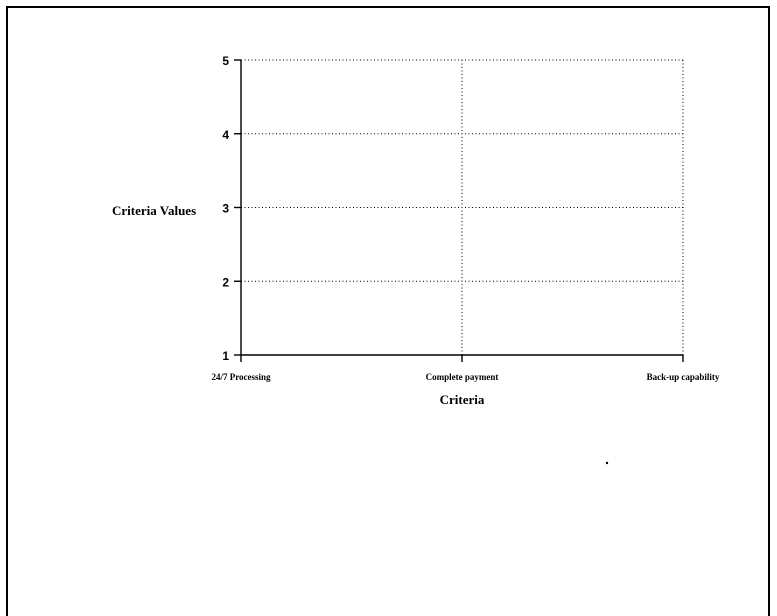  Describe the element at coordinates (462, 377) in the screenshot. I see `x-tick-label: Complete payment` at that location.